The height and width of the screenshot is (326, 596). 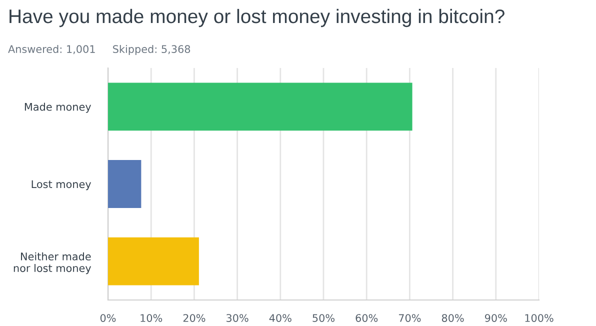 I want to click on y-tick-label: Lost money, so click(x=62, y=185).